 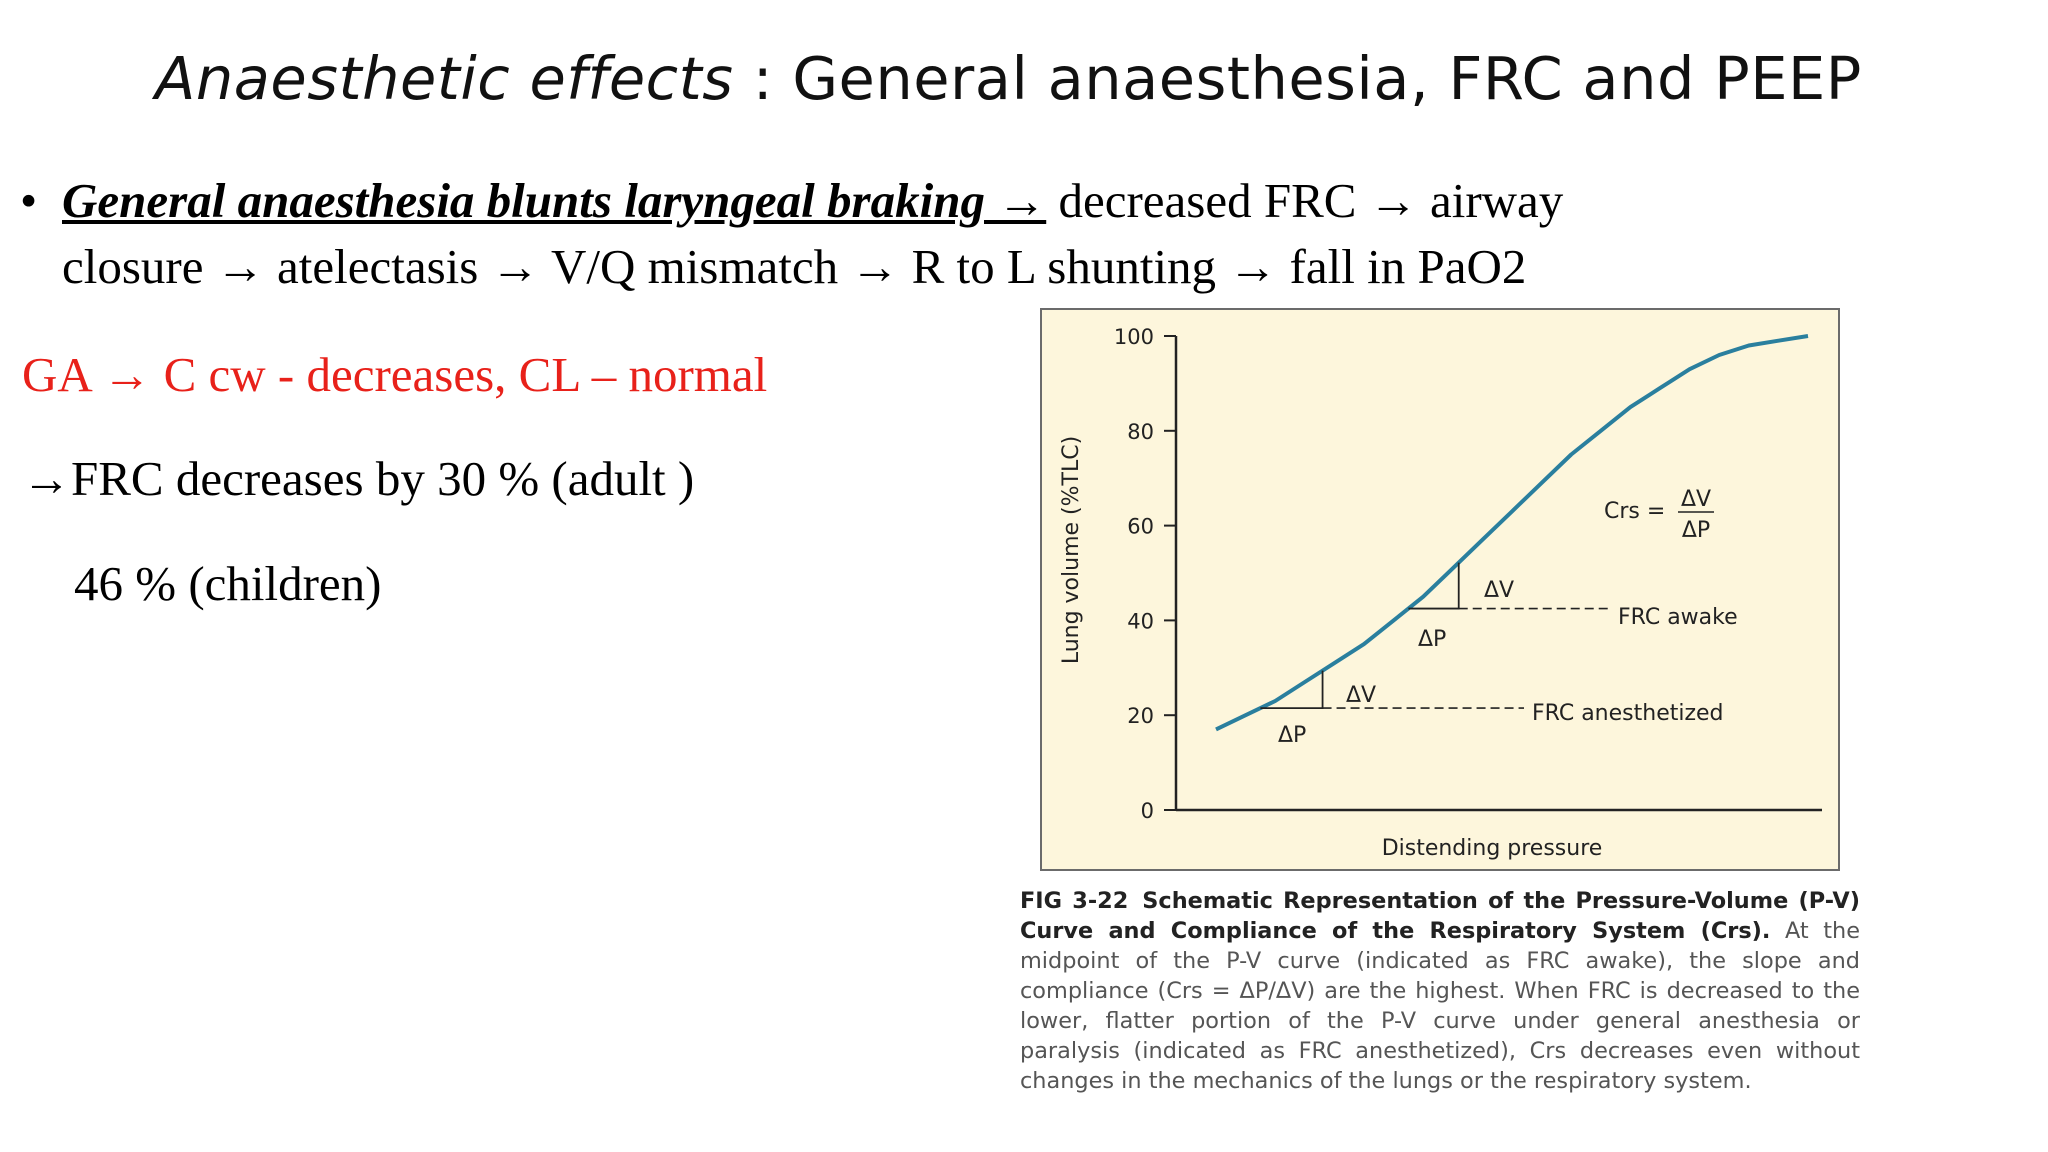 I want to click on pv-curve-line, so click(x=1512, y=533).